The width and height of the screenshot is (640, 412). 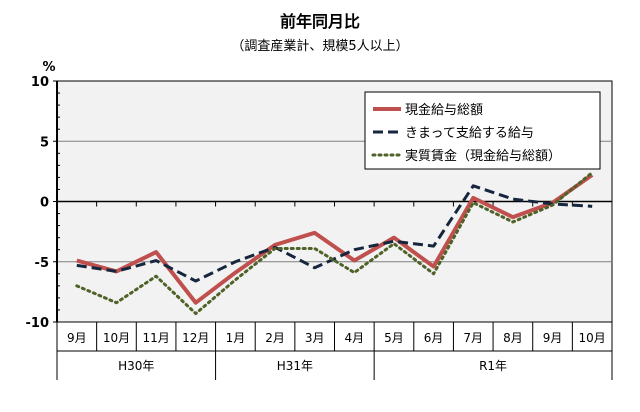 I want to click on chart-subtitle: （調査産業計、規模5人以上）, so click(x=319, y=46).